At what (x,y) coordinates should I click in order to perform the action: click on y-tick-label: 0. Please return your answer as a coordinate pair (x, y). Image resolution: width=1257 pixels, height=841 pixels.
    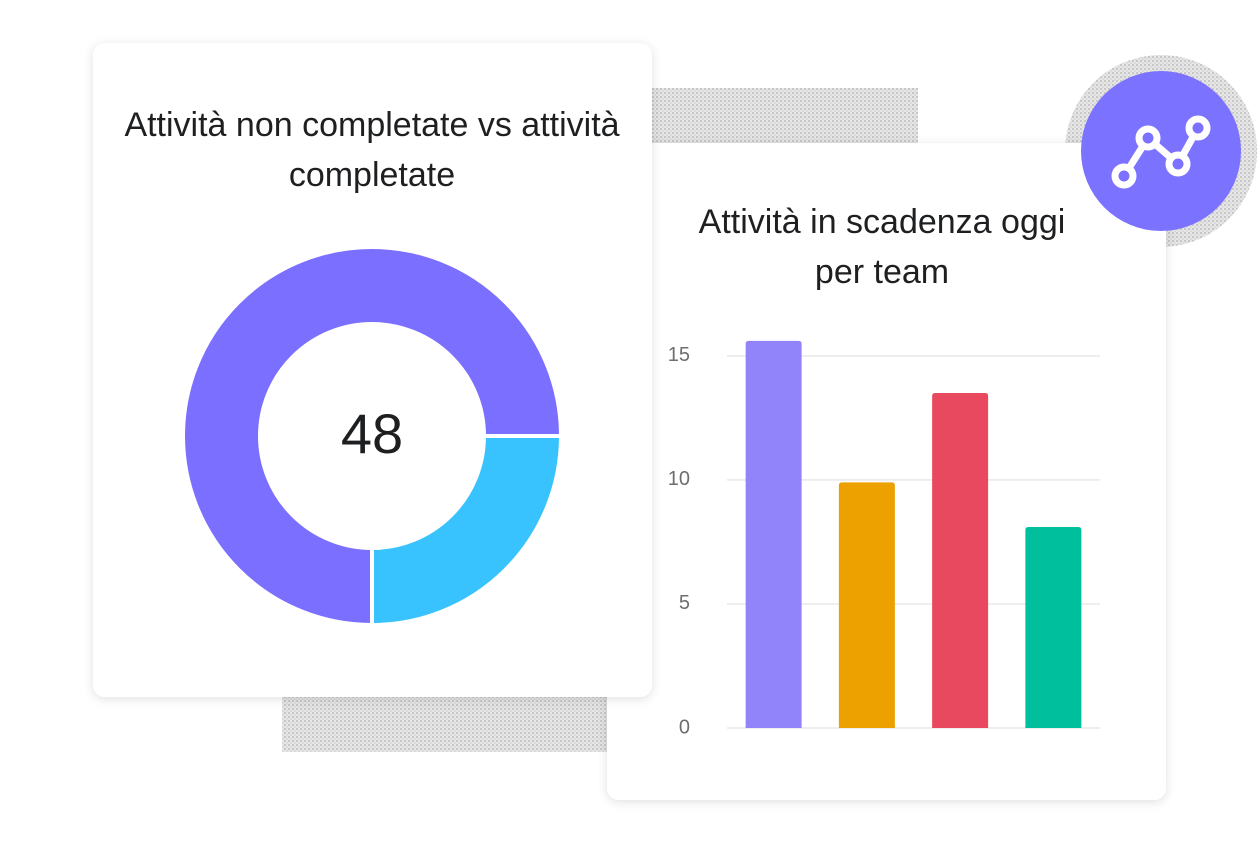
    Looking at the image, I should click on (684, 727).